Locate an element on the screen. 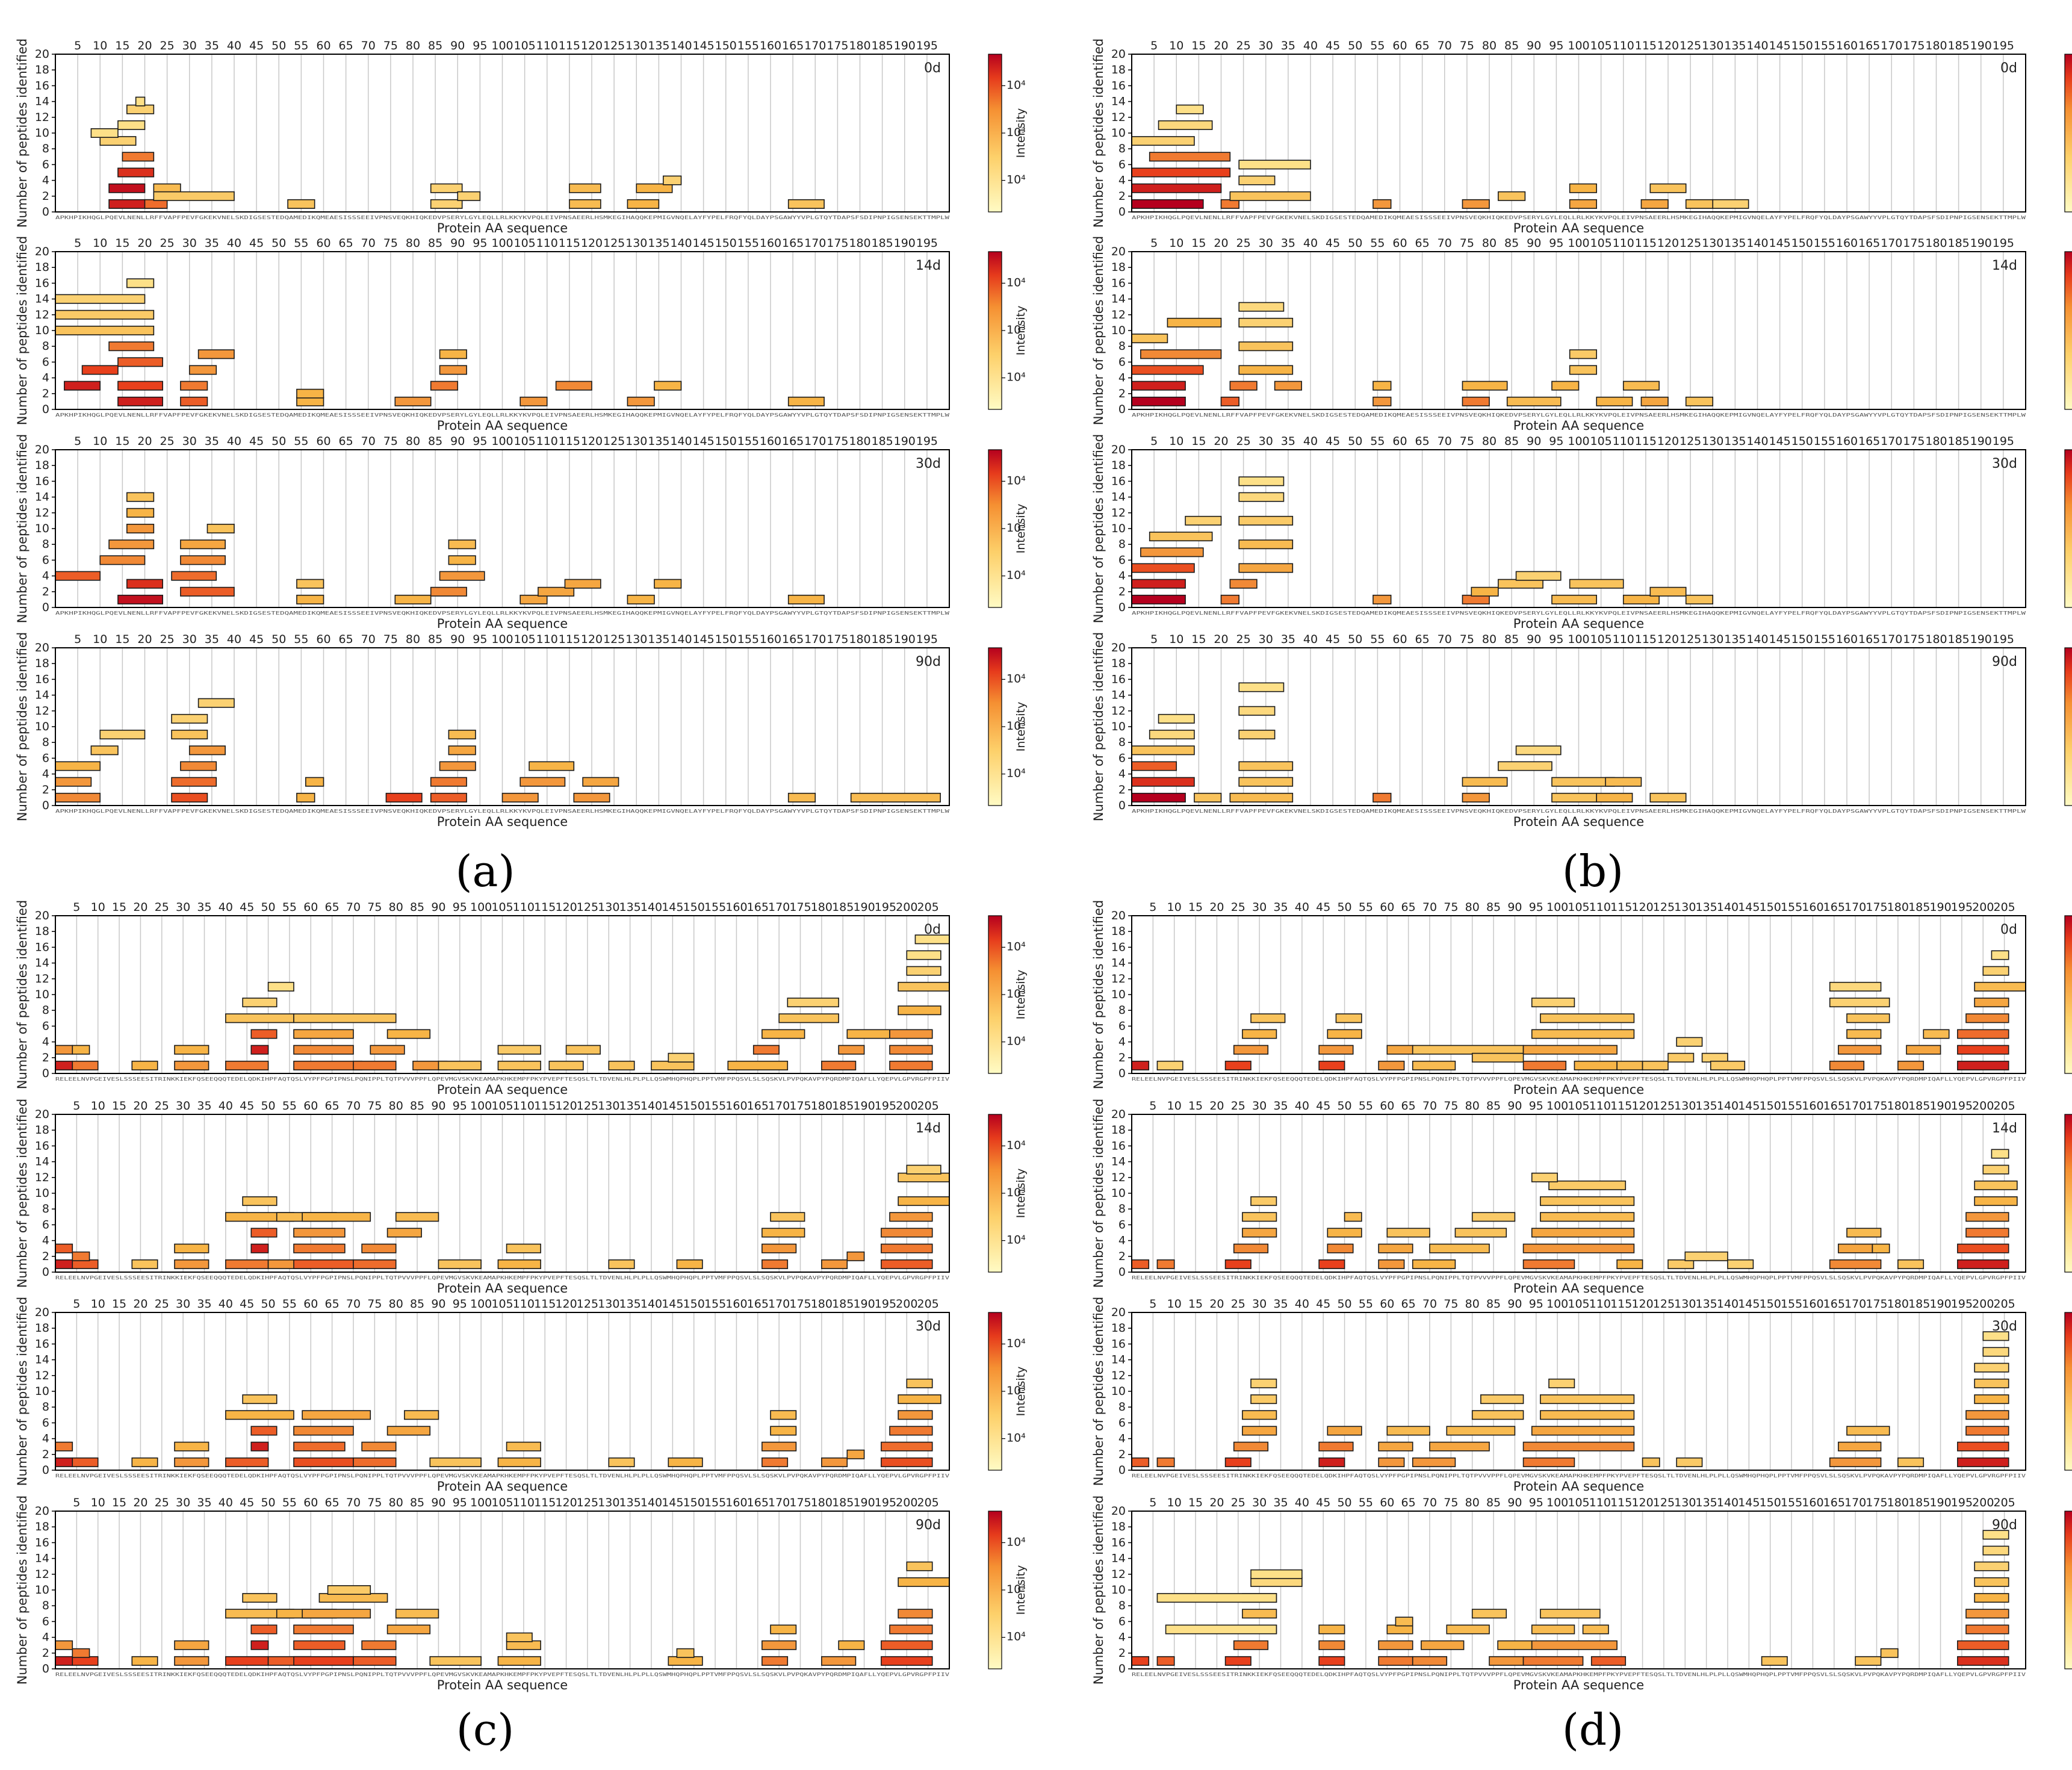 Image resolution: width=2072 pixels, height=1770 pixels. x-tick-label: 130 is located at coordinates (1685, 907).